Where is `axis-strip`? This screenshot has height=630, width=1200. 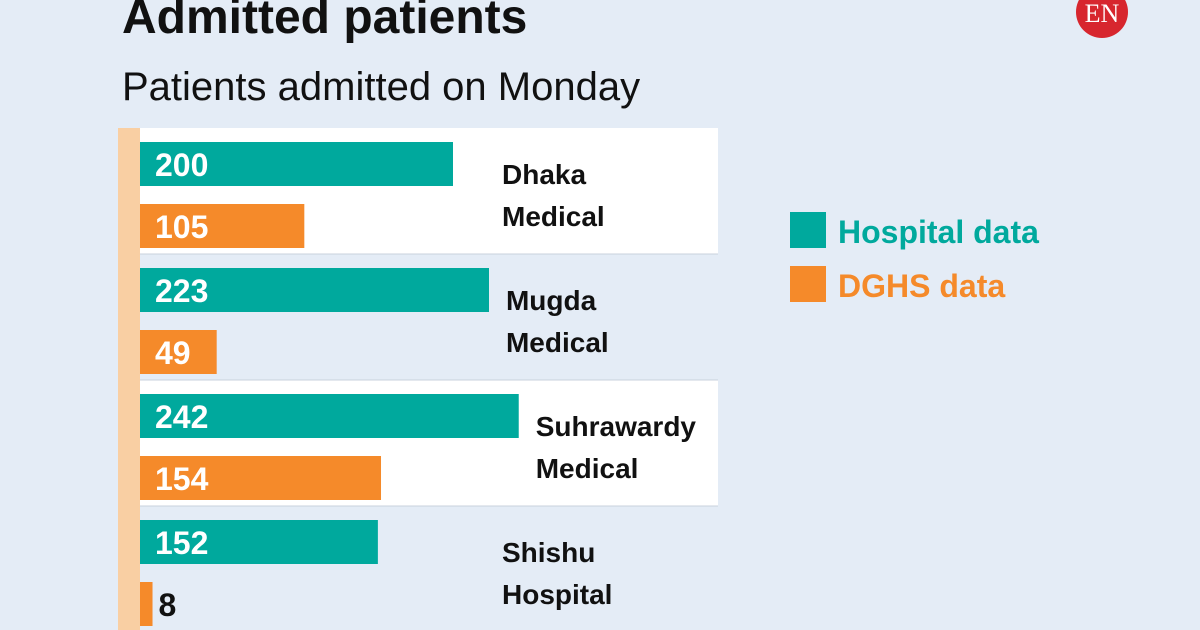
axis-strip is located at coordinates (129, 379).